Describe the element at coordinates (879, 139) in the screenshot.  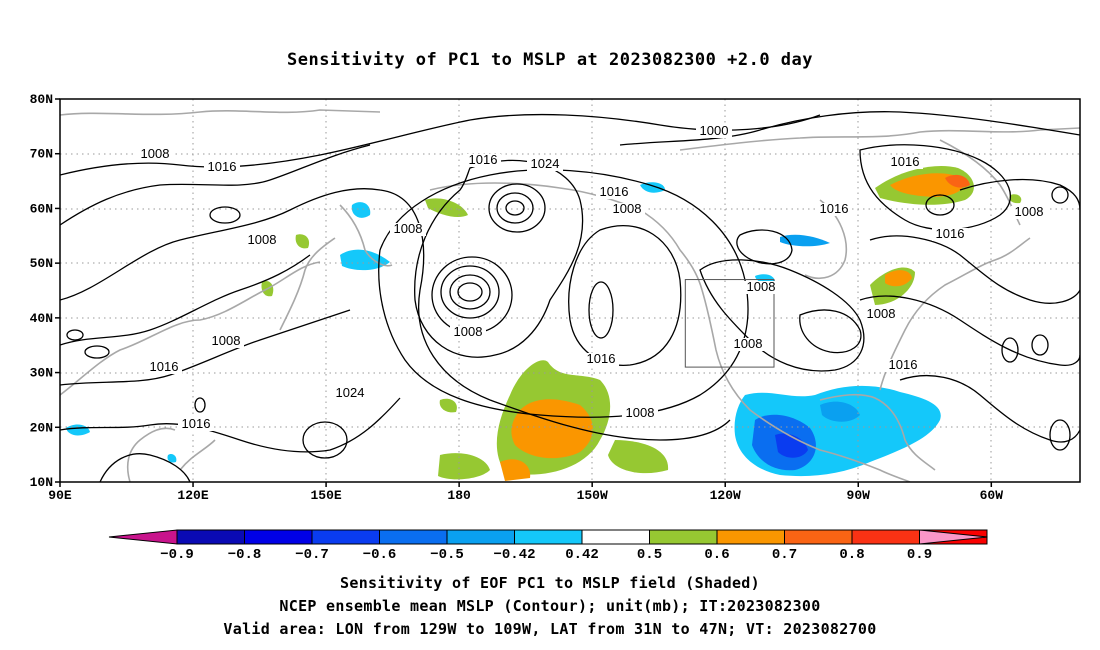
I see `coastline-arctic-canada` at that location.